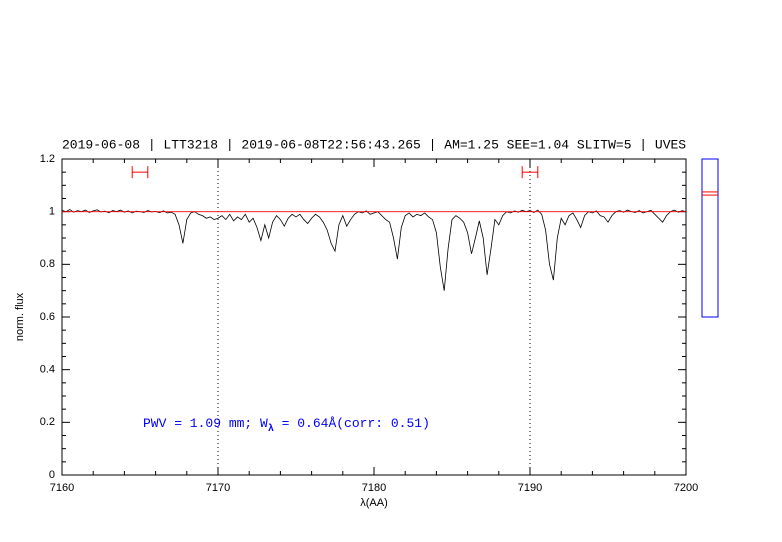 The width and height of the screenshot is (782, 542). I want to click on x-axis-label: λ(AA), so click(374, 503).